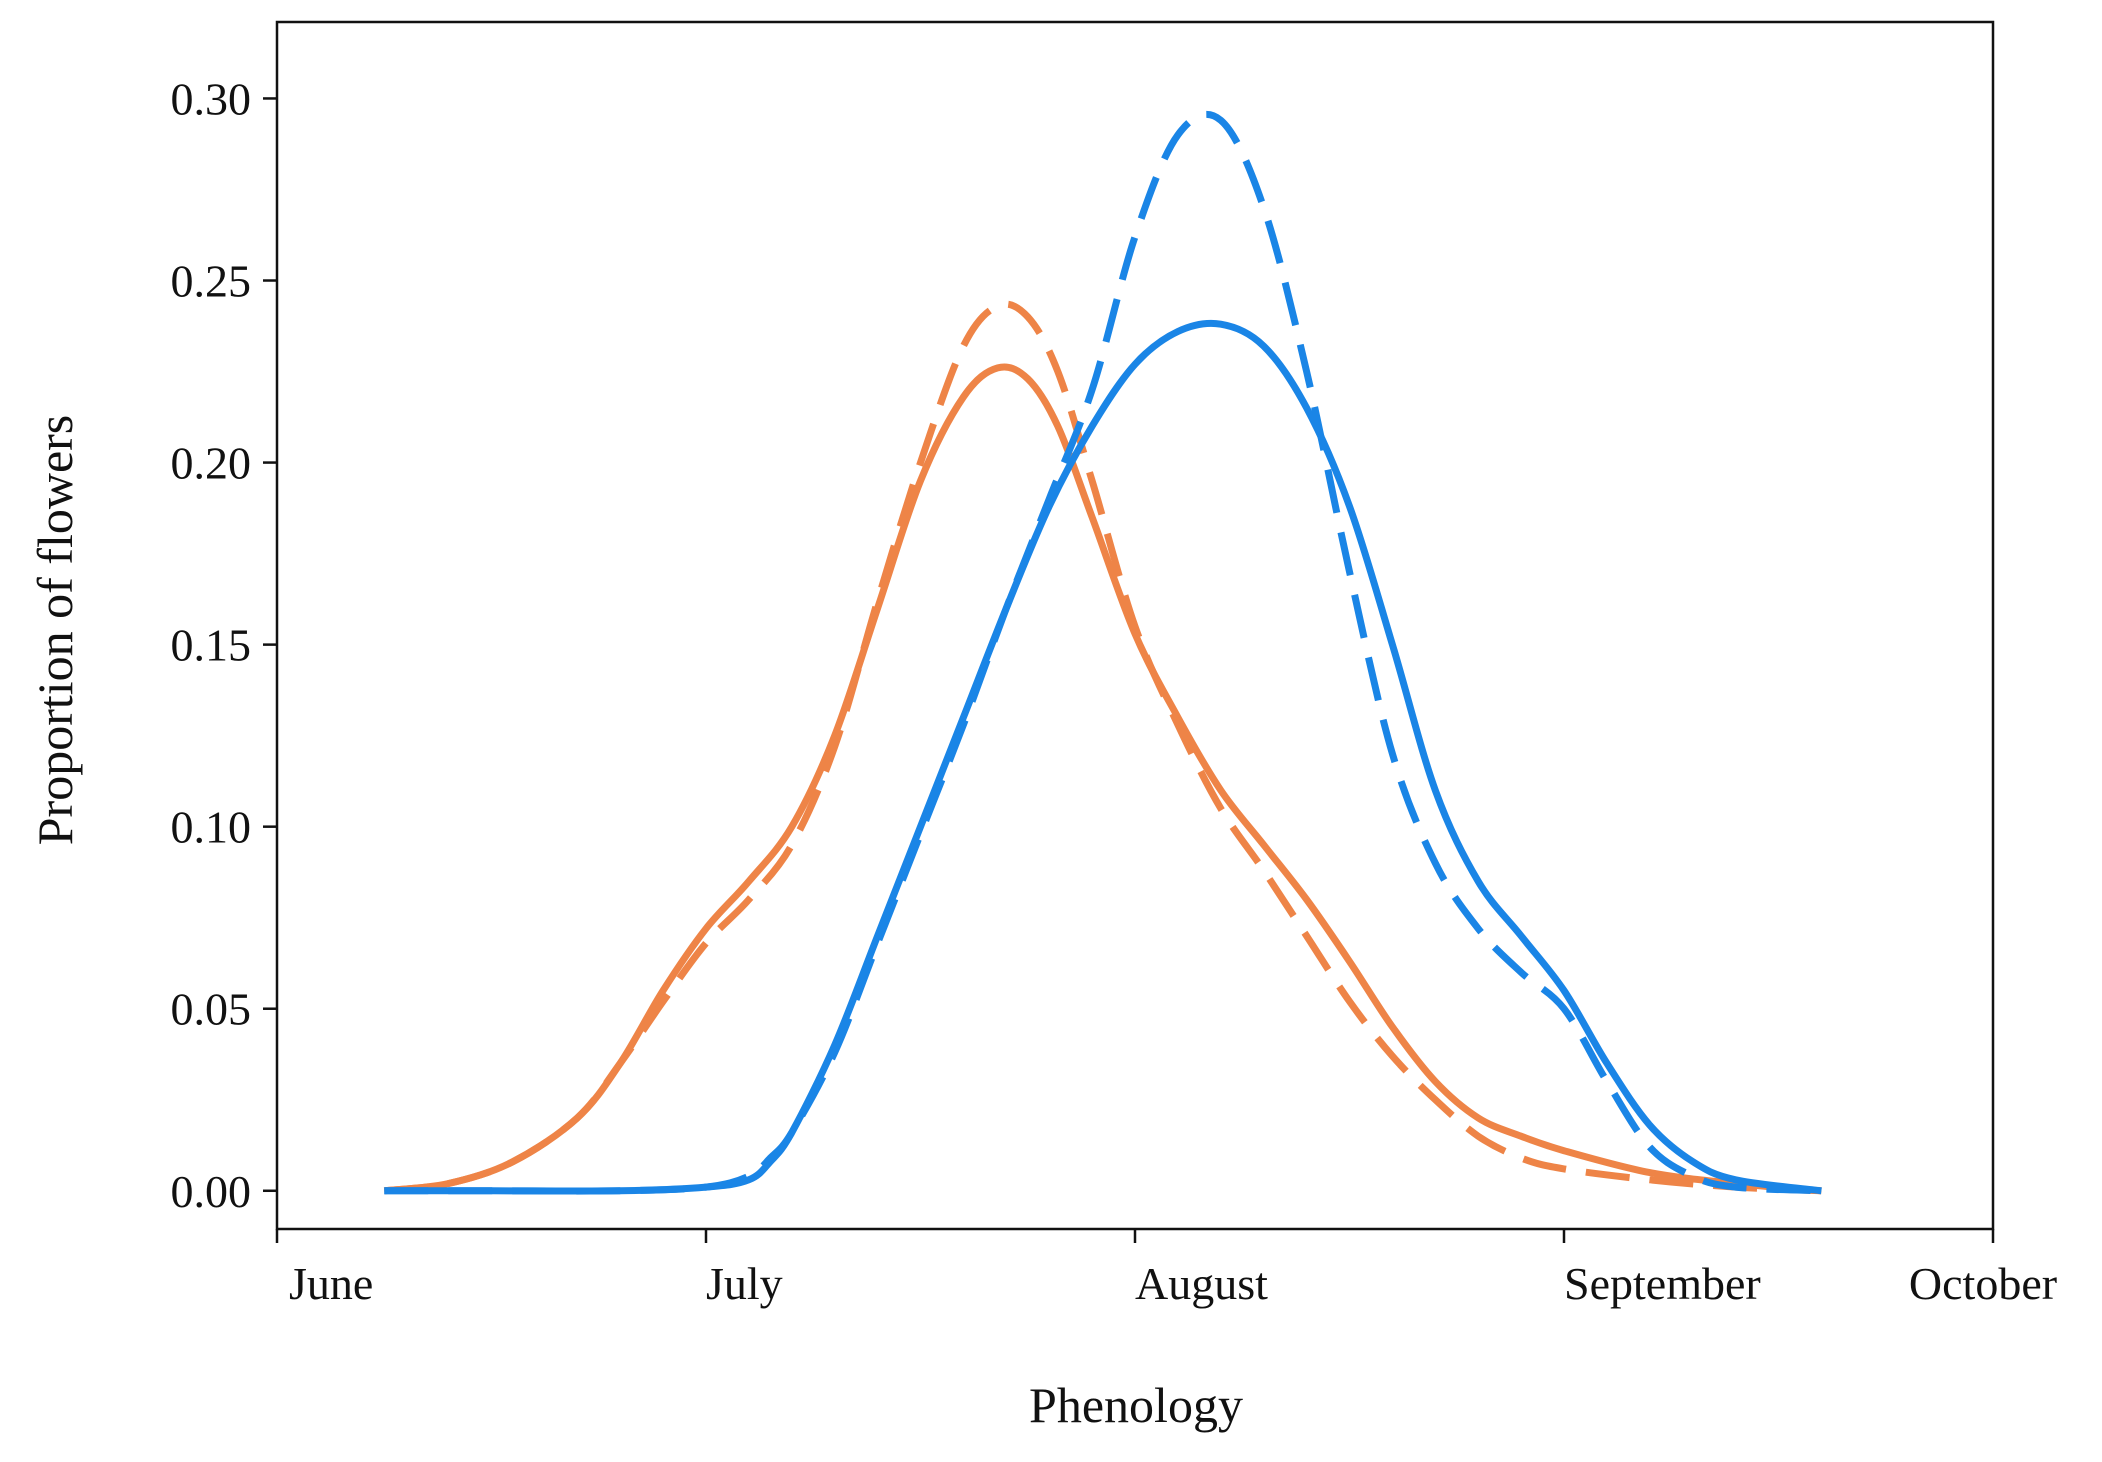 The height and width of the screenshot is (1462, 2102). I want to click on x-tick-label: August, so click(1201, 1283).